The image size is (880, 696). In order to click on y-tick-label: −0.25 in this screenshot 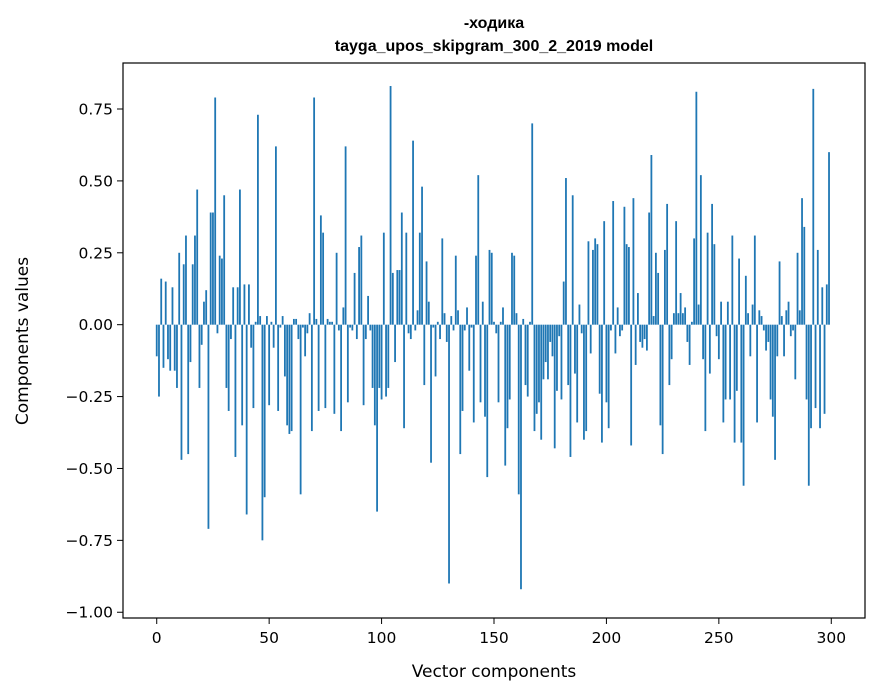, I will do `click(90, 397)`.